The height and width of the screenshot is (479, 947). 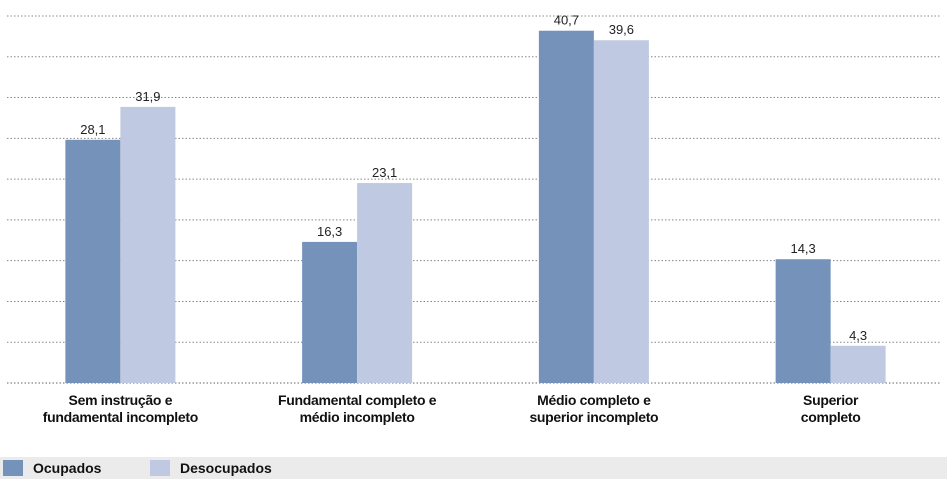 I want to click on value-label: 16,3, so click(x=329, y=231).